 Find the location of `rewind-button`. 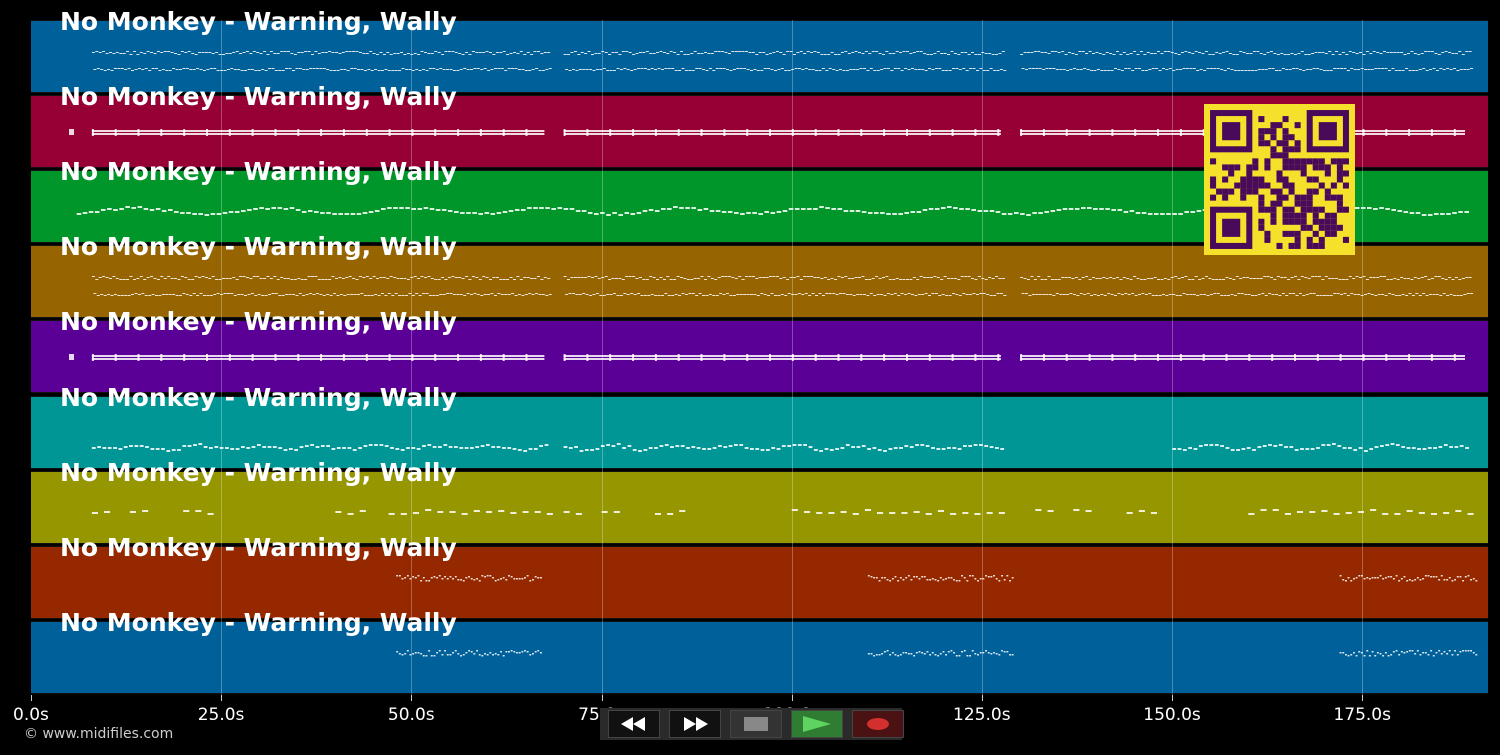

rewind-button is located at coordinates (634, 724).